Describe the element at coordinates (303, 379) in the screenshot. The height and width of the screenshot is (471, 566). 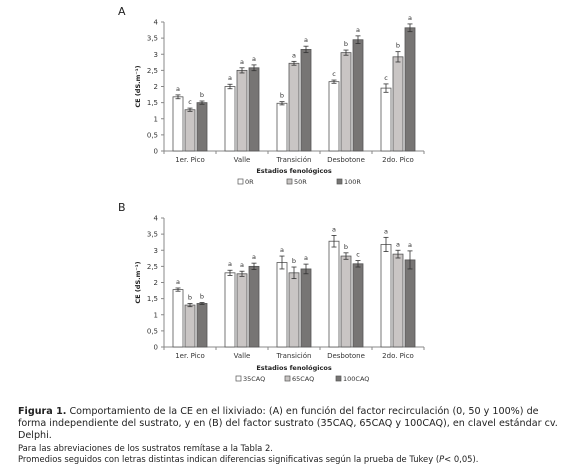
I see `panel-b-legend-label: 65CAQ` at that location.